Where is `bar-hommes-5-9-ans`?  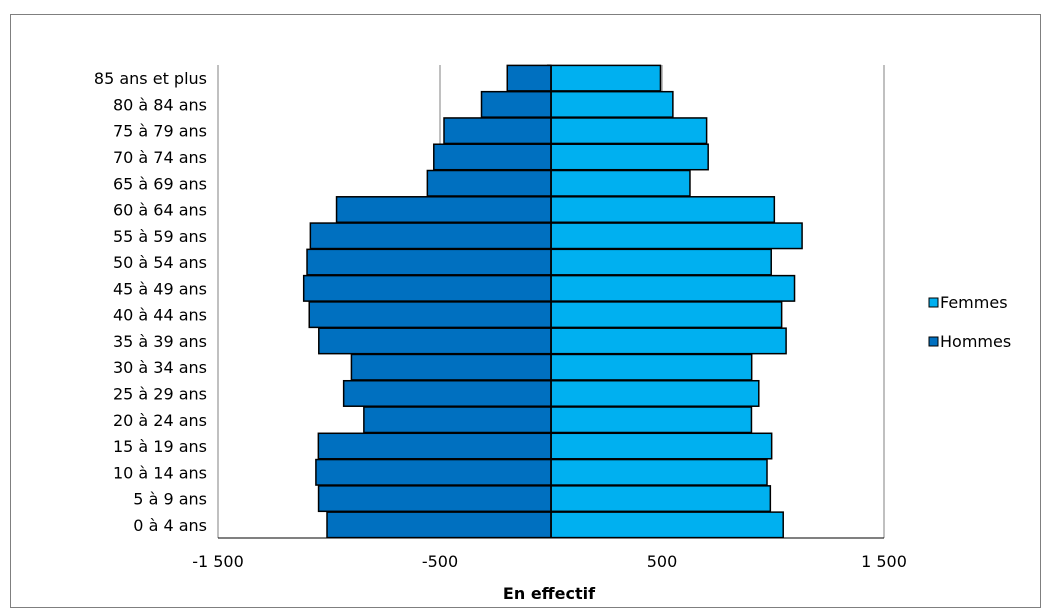 bar-hommes-5-9-ans is located at coordinates (434, 499).